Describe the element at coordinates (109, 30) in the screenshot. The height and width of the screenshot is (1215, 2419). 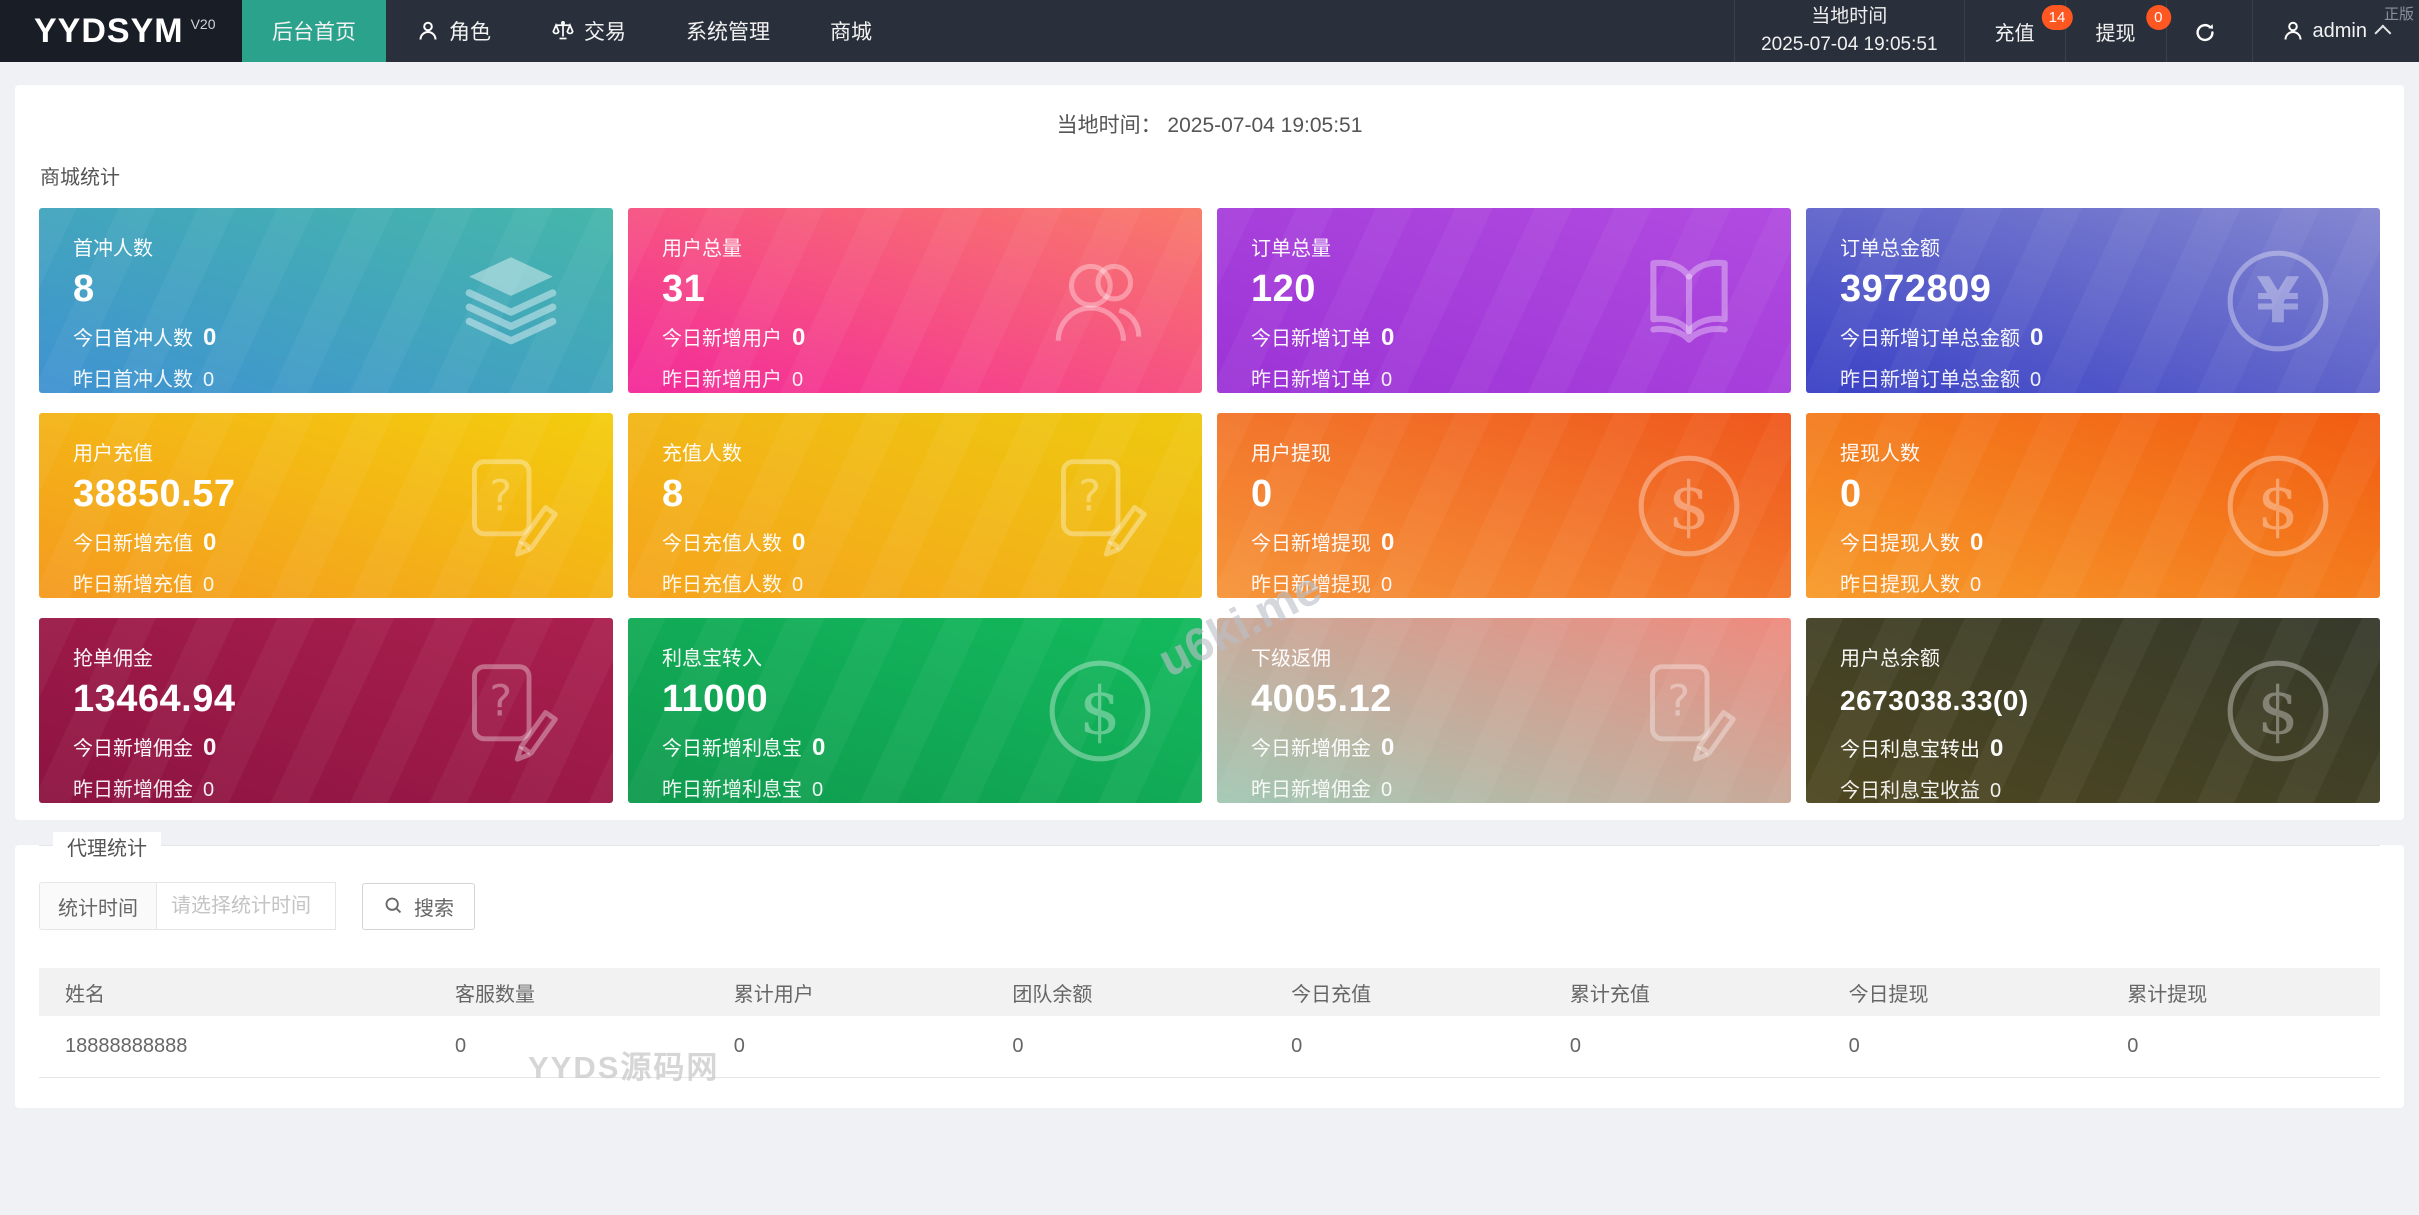
I see `logo-text: YYDSYM` at that location.